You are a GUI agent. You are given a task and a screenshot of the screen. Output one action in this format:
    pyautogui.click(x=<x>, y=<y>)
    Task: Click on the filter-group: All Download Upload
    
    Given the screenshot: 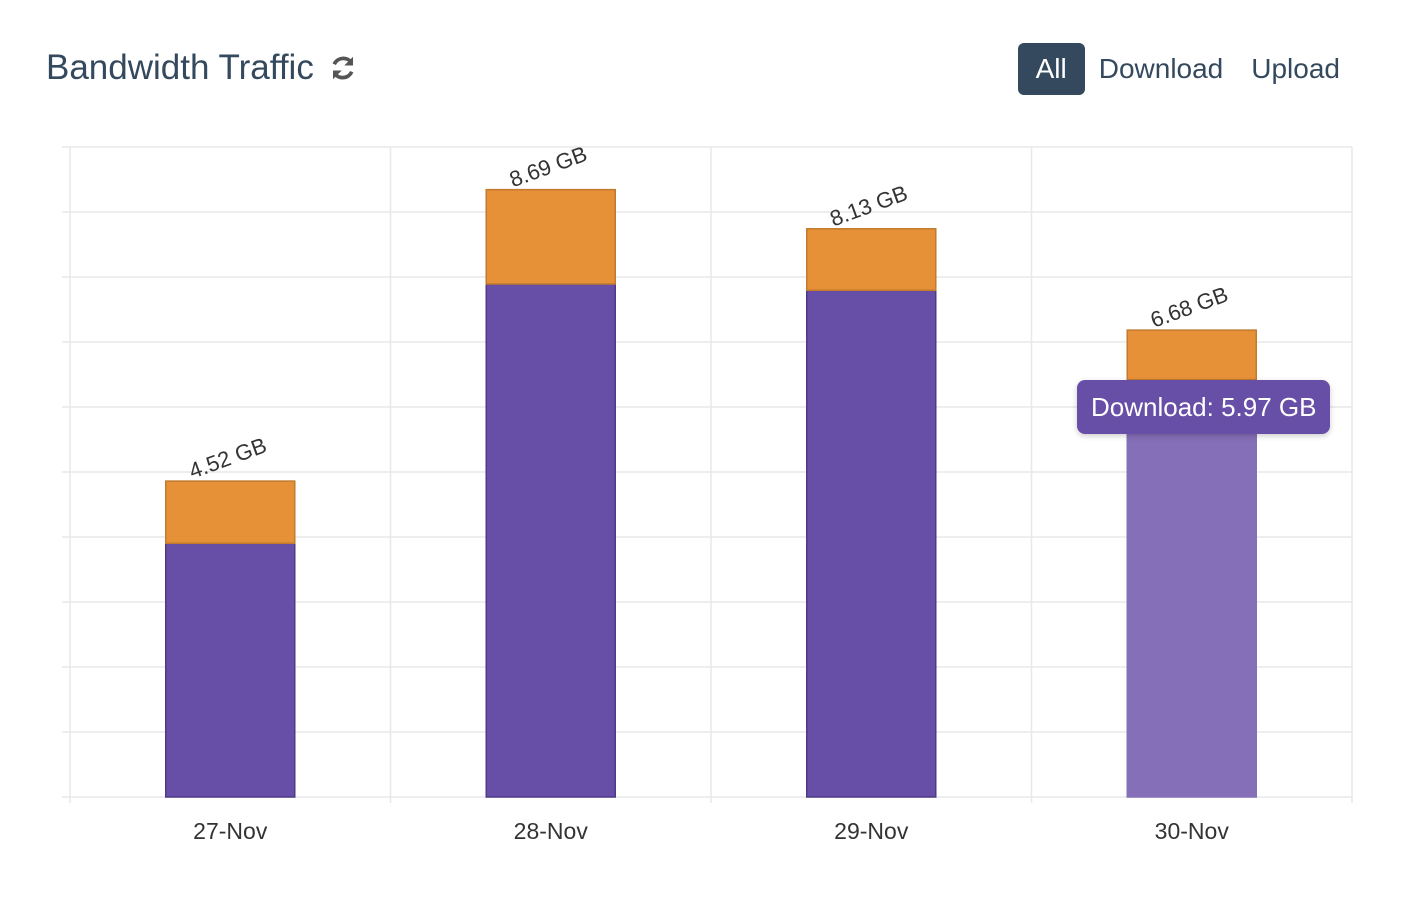 What is the action you would take?
    pyautogui.click(x=1185, y=69)
    